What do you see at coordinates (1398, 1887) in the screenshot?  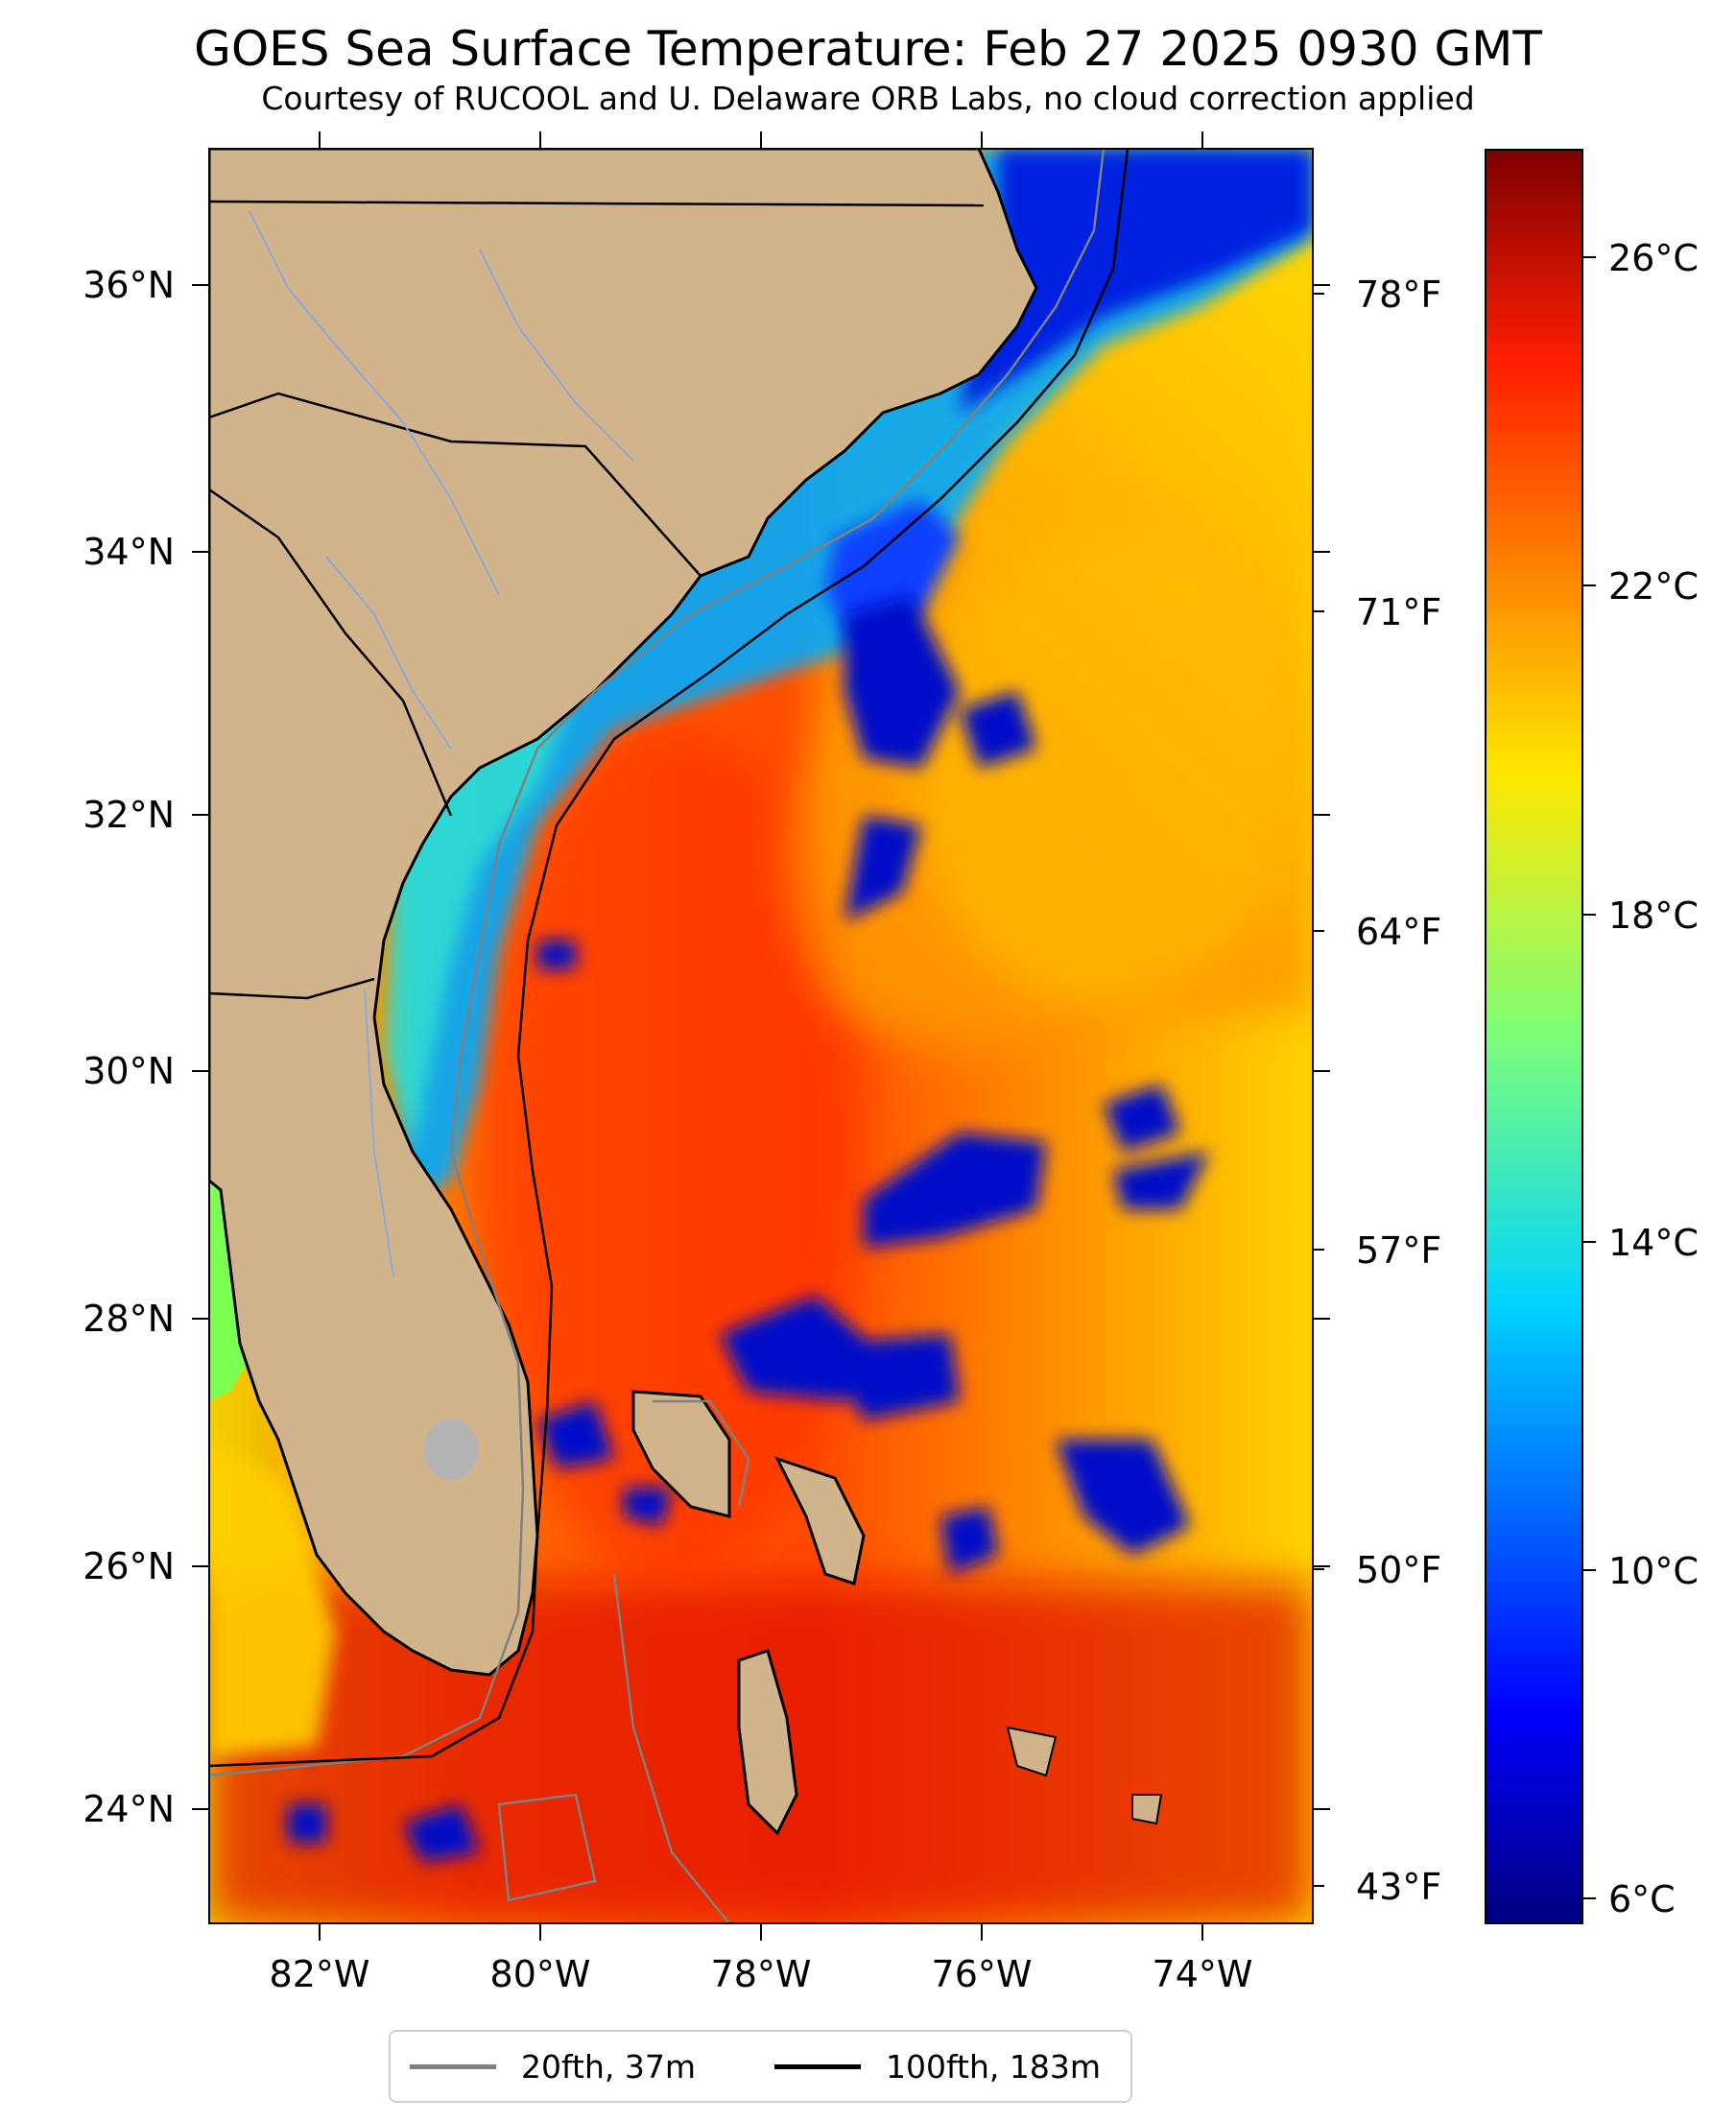 I see `f-label-43: 43°F` at bounding box center [1398, 1887].